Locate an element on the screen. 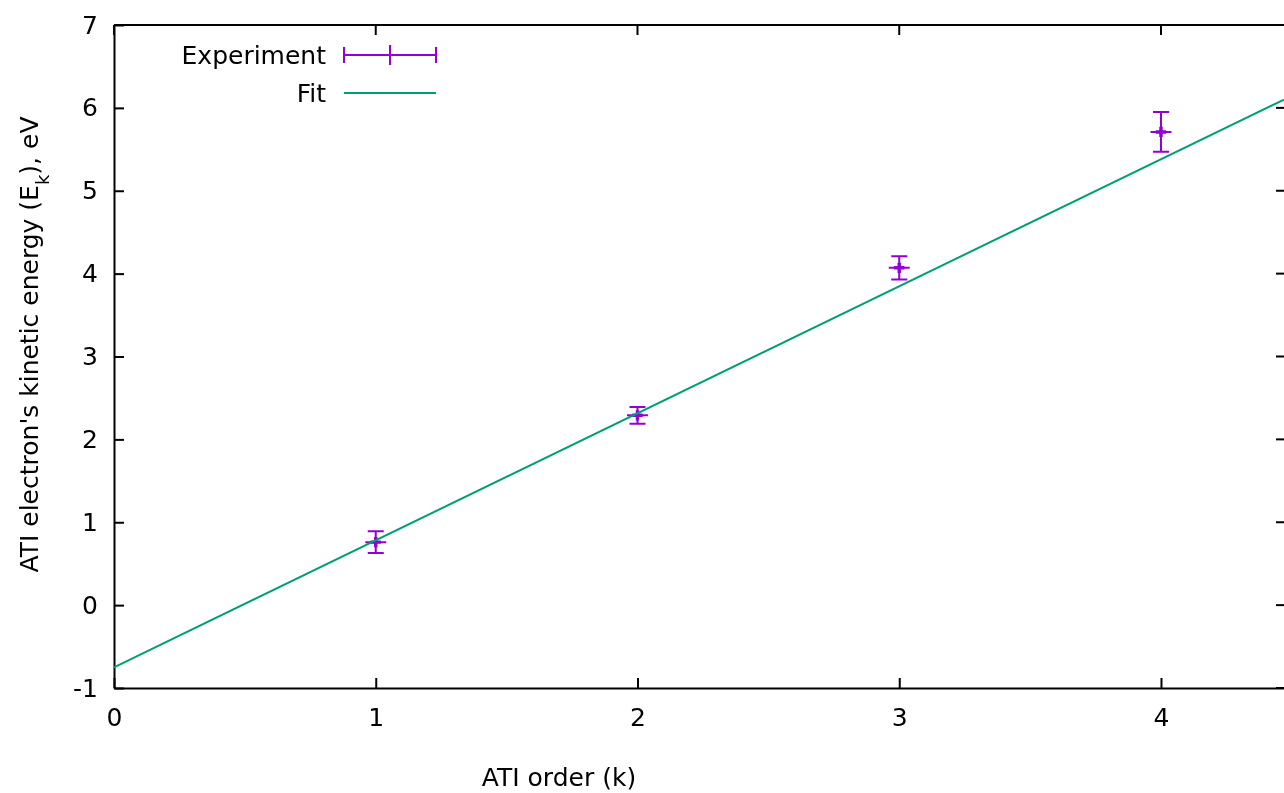 The width and height of the screenshot is (1284, 793). x-tick-label: 1 is located at coordinates (376, 717).